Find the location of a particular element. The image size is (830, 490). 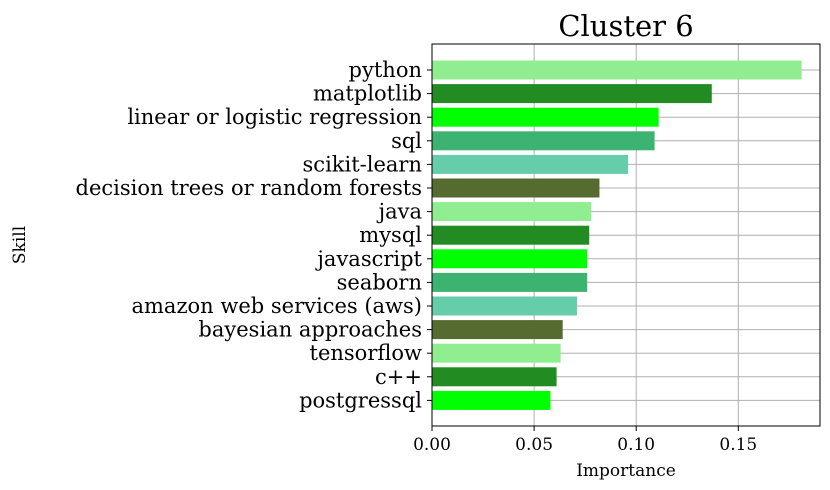

x-tick-label: 0.15 is located at coordinates (738, 445).